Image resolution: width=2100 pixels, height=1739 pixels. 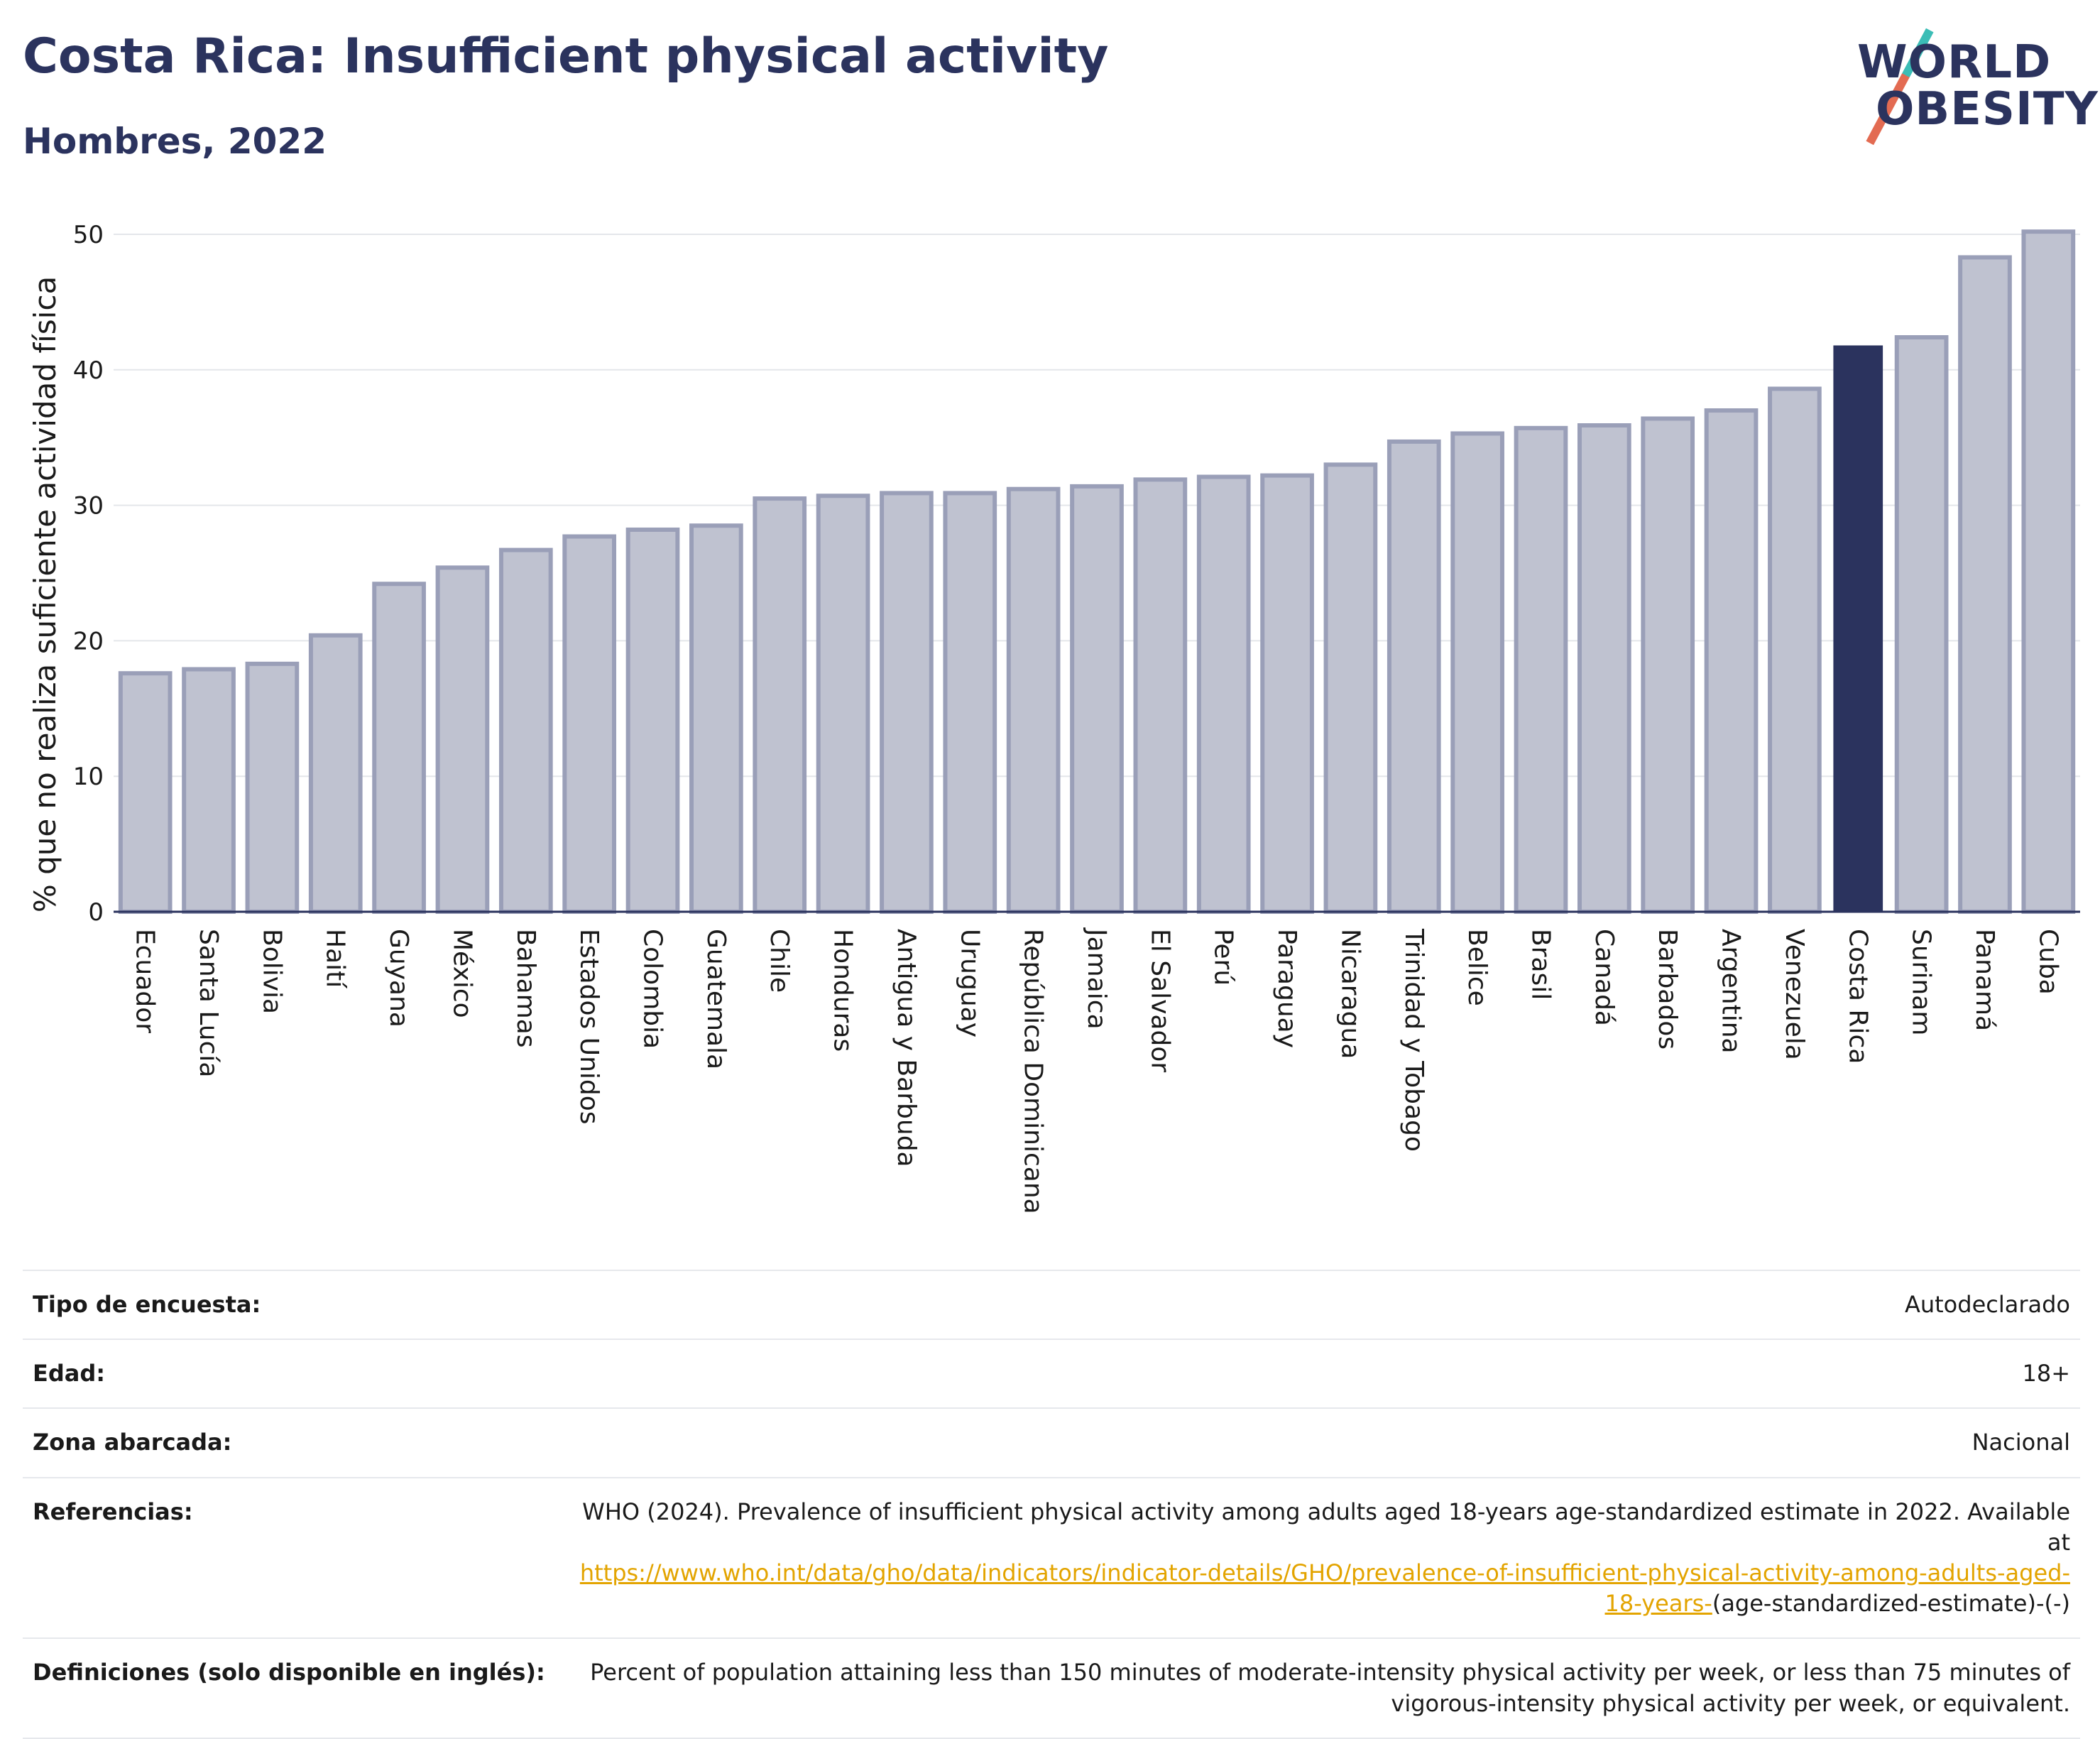 What do you see at coordinates (1286, 989) in the screenshot?
I see `x-tick-label: Paraguay` at bounding box center [1286, 989].